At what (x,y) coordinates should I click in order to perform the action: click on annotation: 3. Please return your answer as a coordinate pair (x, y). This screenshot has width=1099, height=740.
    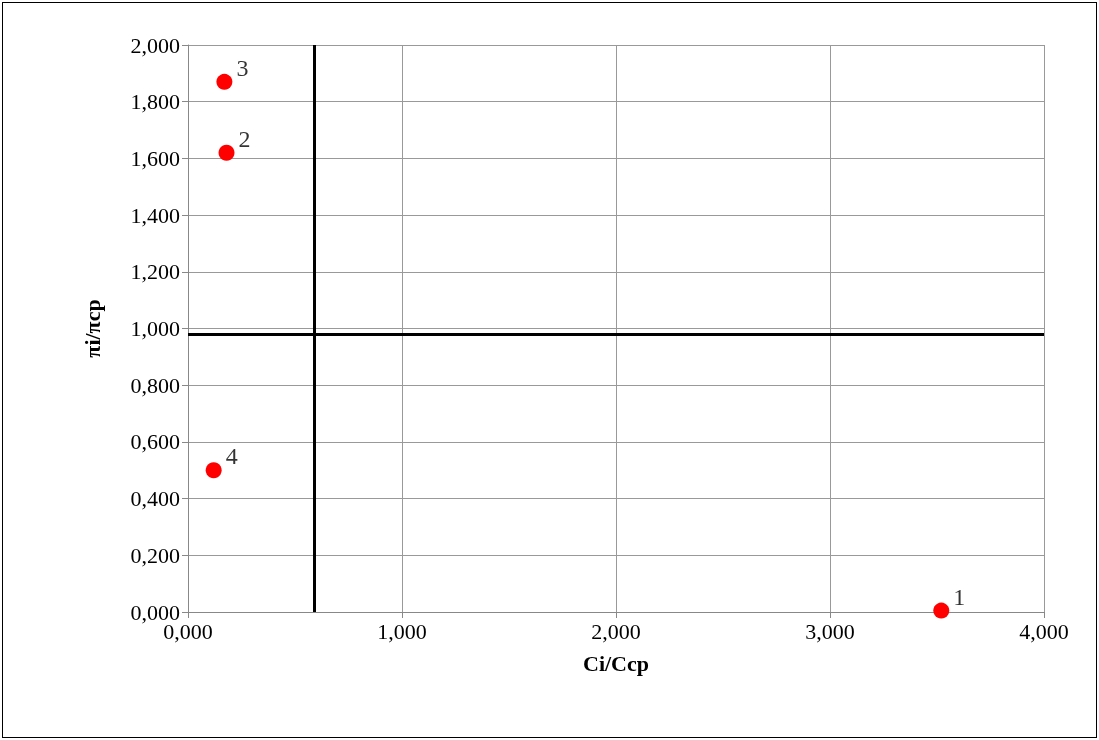
    Looking at the image, I should click on (242, 67).